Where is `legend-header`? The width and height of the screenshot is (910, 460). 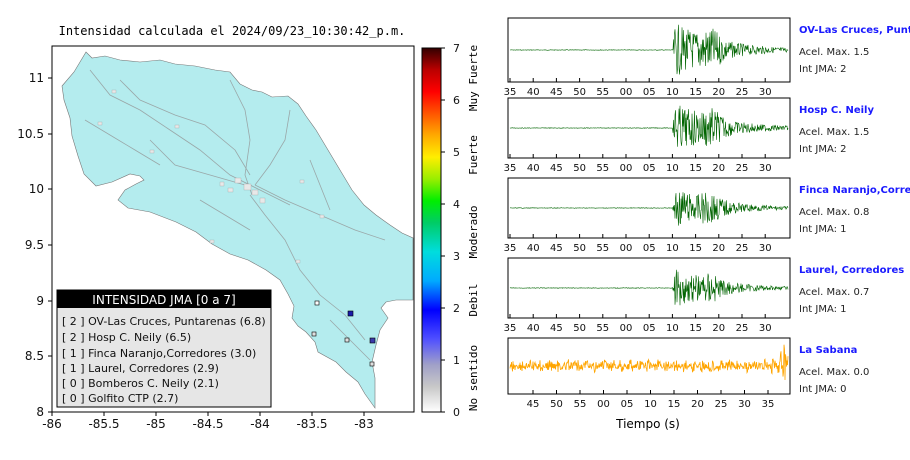
legend-header is located at coordinates (164, 299).